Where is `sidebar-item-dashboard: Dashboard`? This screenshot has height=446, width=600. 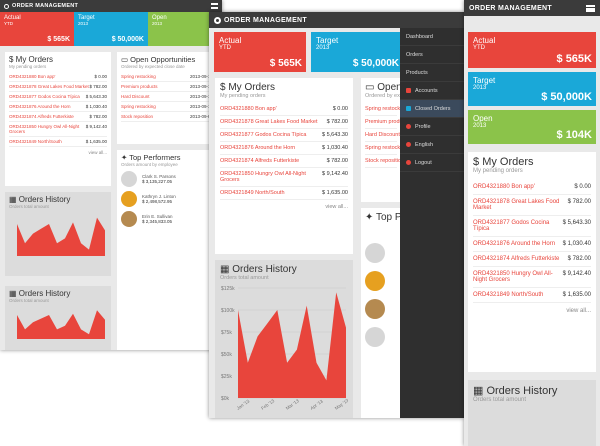
sidebar-item-dashboard: Dashboard is located at coordinates (432, 37).